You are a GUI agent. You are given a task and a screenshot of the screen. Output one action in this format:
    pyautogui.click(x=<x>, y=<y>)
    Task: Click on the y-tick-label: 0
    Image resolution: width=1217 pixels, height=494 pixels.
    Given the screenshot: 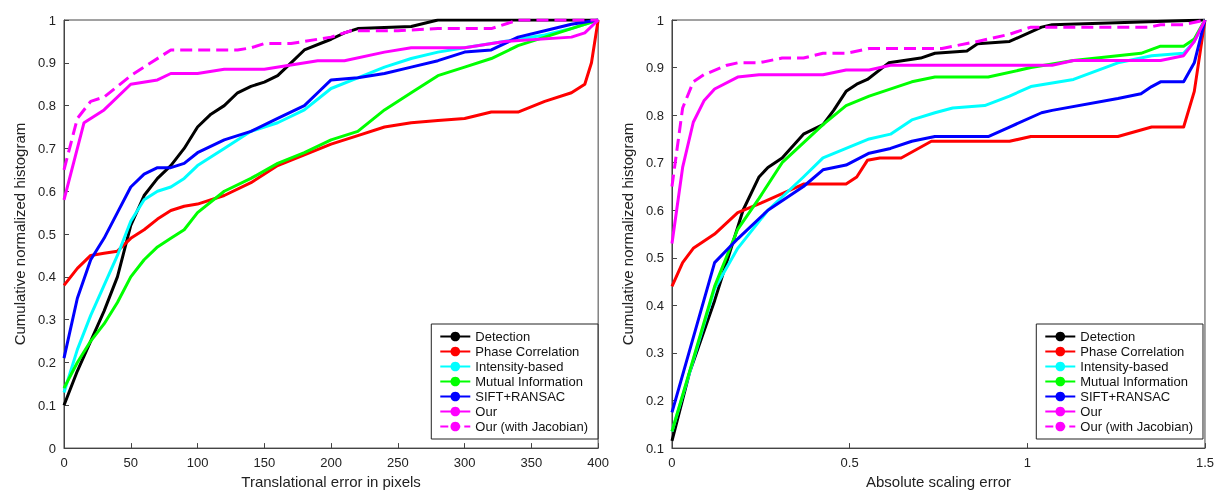 What is the action you would take?
    pyautogui.click(x=52, y=448)
    